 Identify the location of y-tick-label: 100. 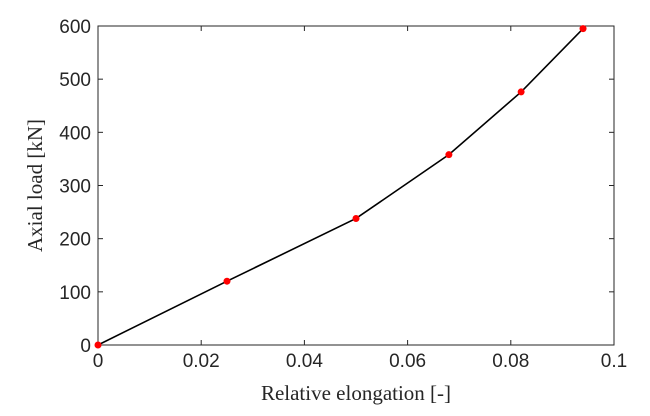
(75, 293).